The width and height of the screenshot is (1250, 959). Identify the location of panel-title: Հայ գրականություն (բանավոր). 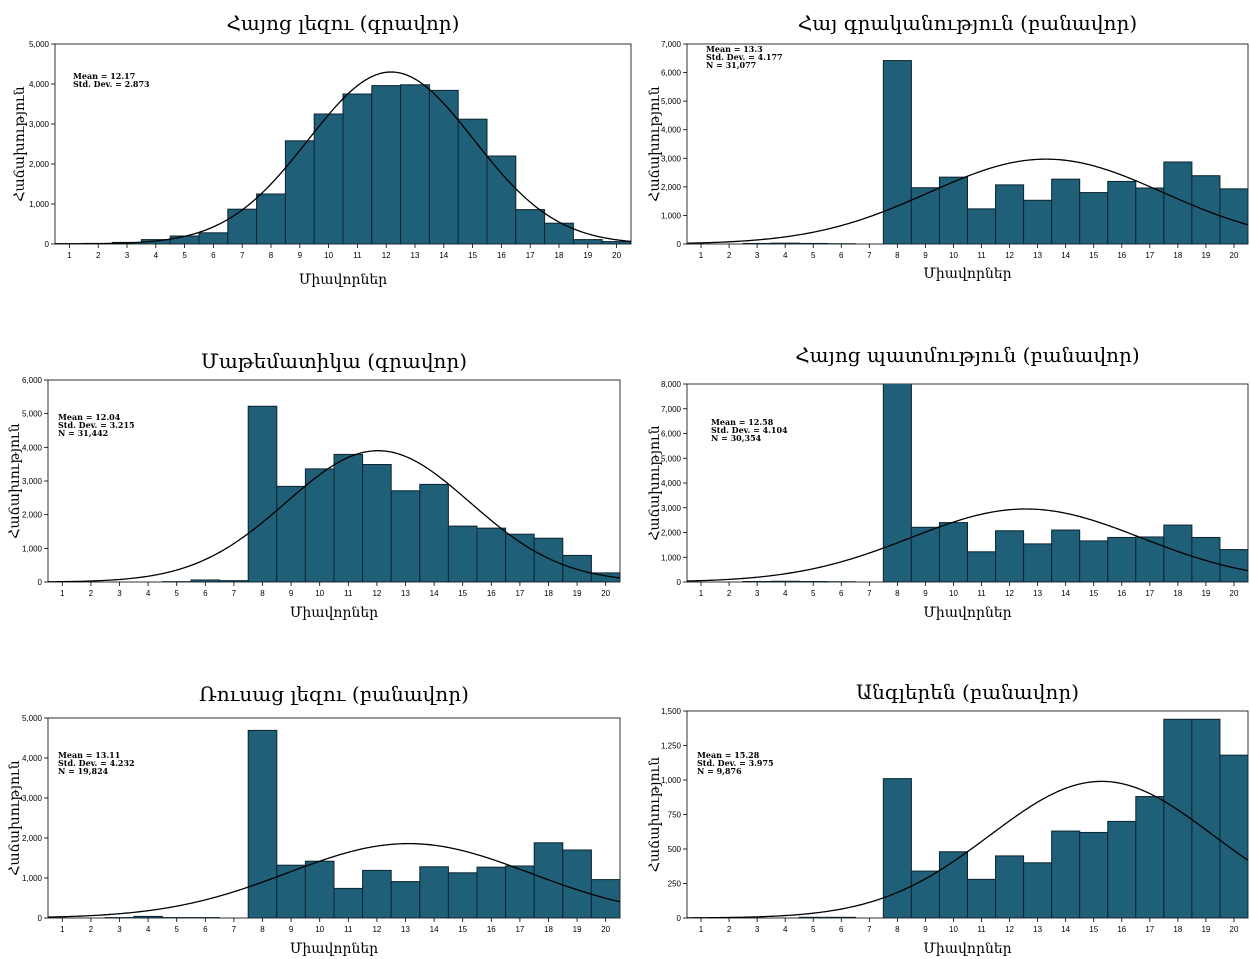
(967, 23).